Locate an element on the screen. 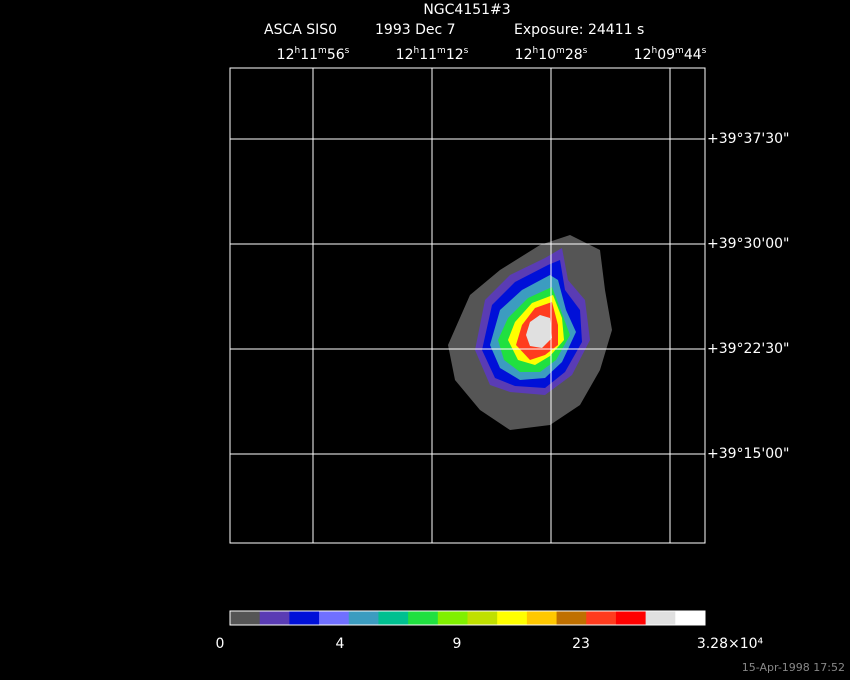 The width and height of the screenshot is (850, 680). dec-label: +39°30'00" is located at coordinates (748, 244).